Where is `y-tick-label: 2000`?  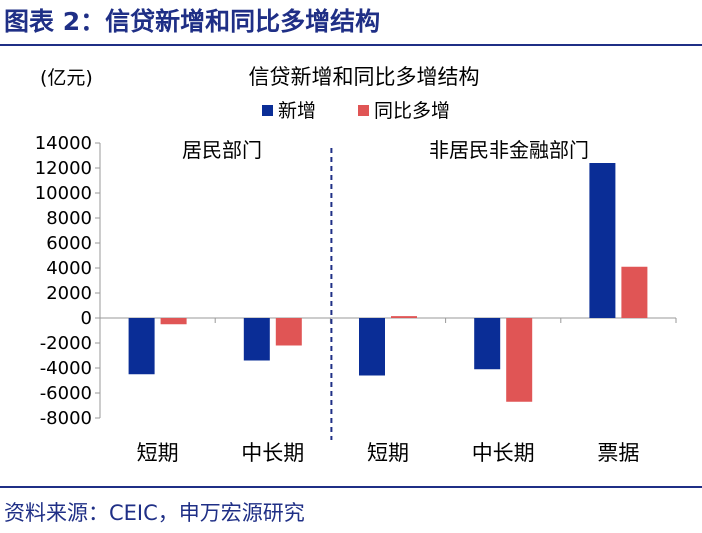
y-tick-label: 2000 is located at coordinates (69, 293).